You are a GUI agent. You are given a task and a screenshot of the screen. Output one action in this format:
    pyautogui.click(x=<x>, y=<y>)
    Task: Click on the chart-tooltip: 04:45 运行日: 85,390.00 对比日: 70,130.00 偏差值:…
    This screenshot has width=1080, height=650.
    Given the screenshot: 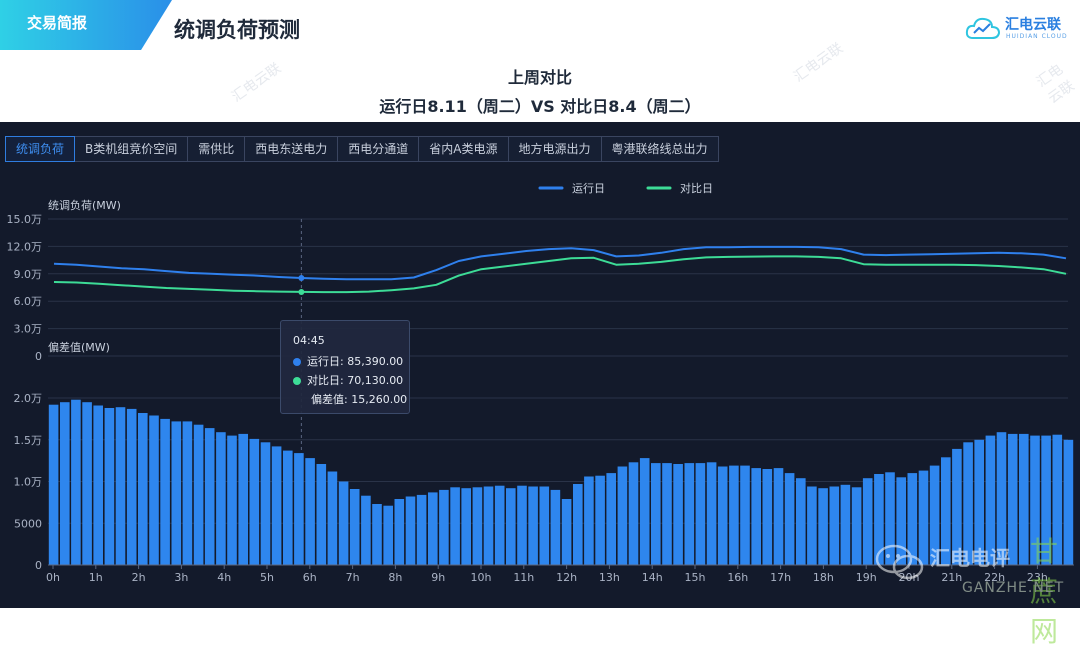 What is the action you would take?
    pyautogui.click(x=345, y=367)
    